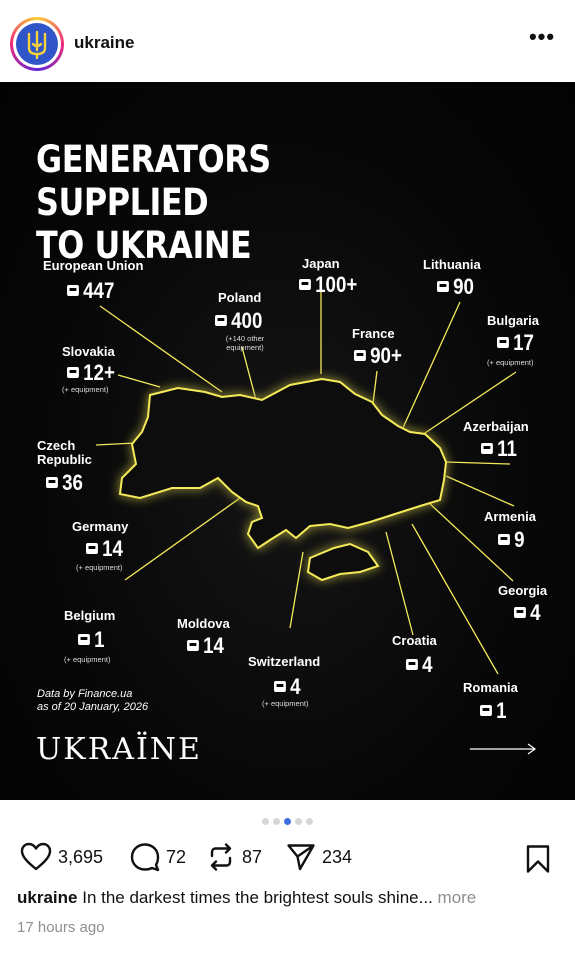 Image resolution: width=575 pixels, height=960 pixels. What do you see at coordinates (100, 526) in the screenshot?
I see `country-label-germany: Germany` at bounding box center [100, 526].